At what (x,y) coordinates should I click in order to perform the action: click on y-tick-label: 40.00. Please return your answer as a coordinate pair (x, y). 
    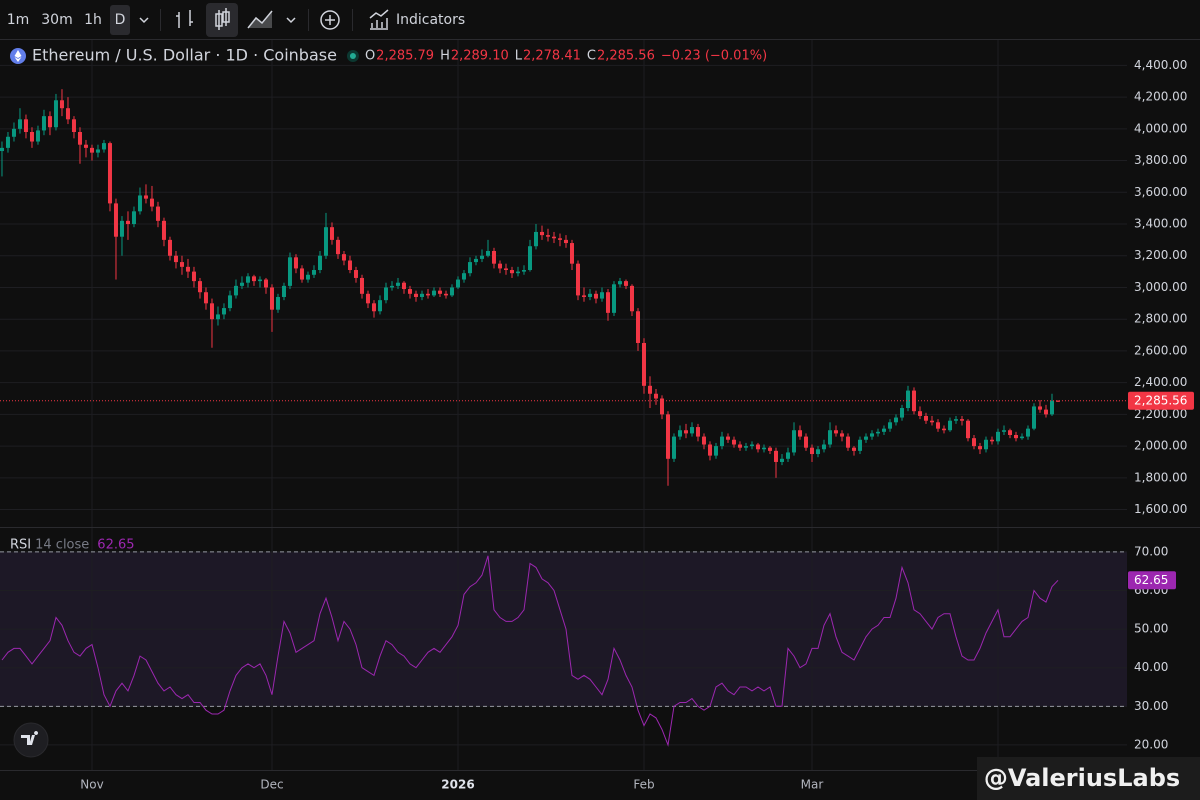
    Looking at the image, I should click on (1151, 667).